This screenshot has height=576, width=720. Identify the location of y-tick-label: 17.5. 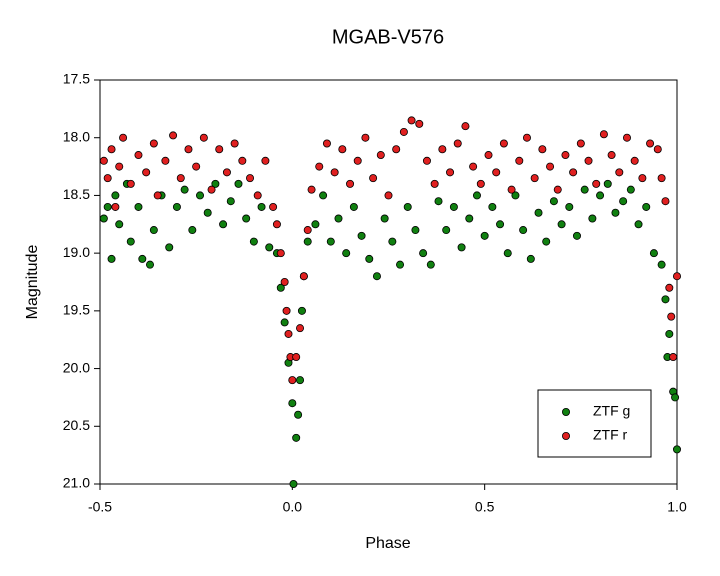
(76, 79).